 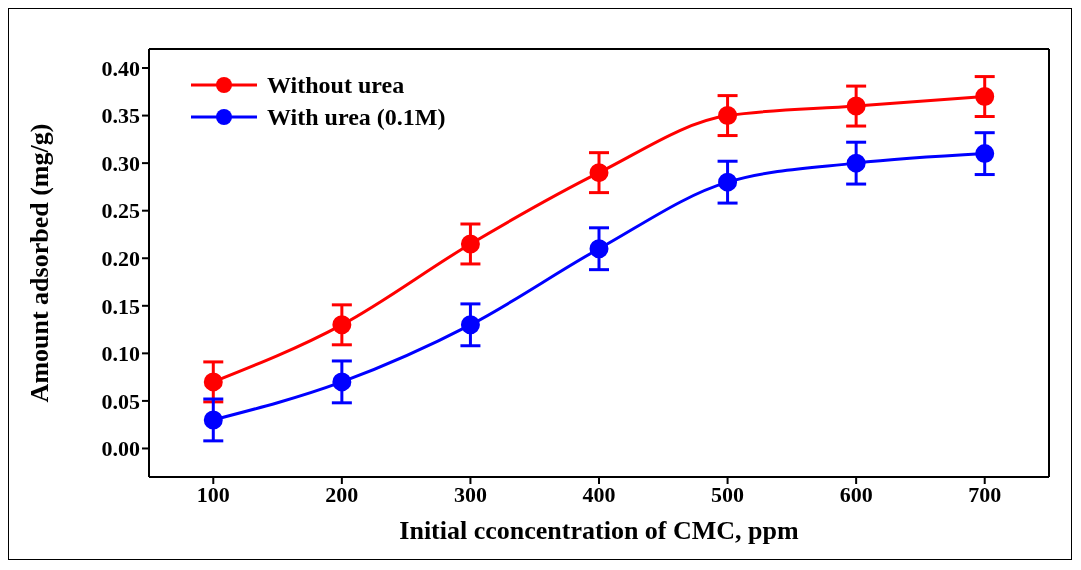 What do you see at coordinates (728, 494) in the screenshot?
I see `x-tick-label: 500` at bounding box center [728, 494].